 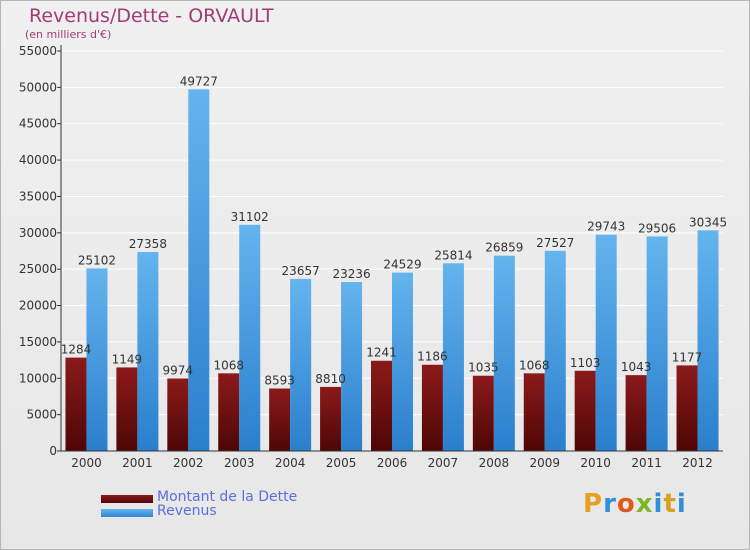 What do you see at coordinates (670, 504) in the screenshot?
I see `logo-letter: t` at bounding box center [670, 504].